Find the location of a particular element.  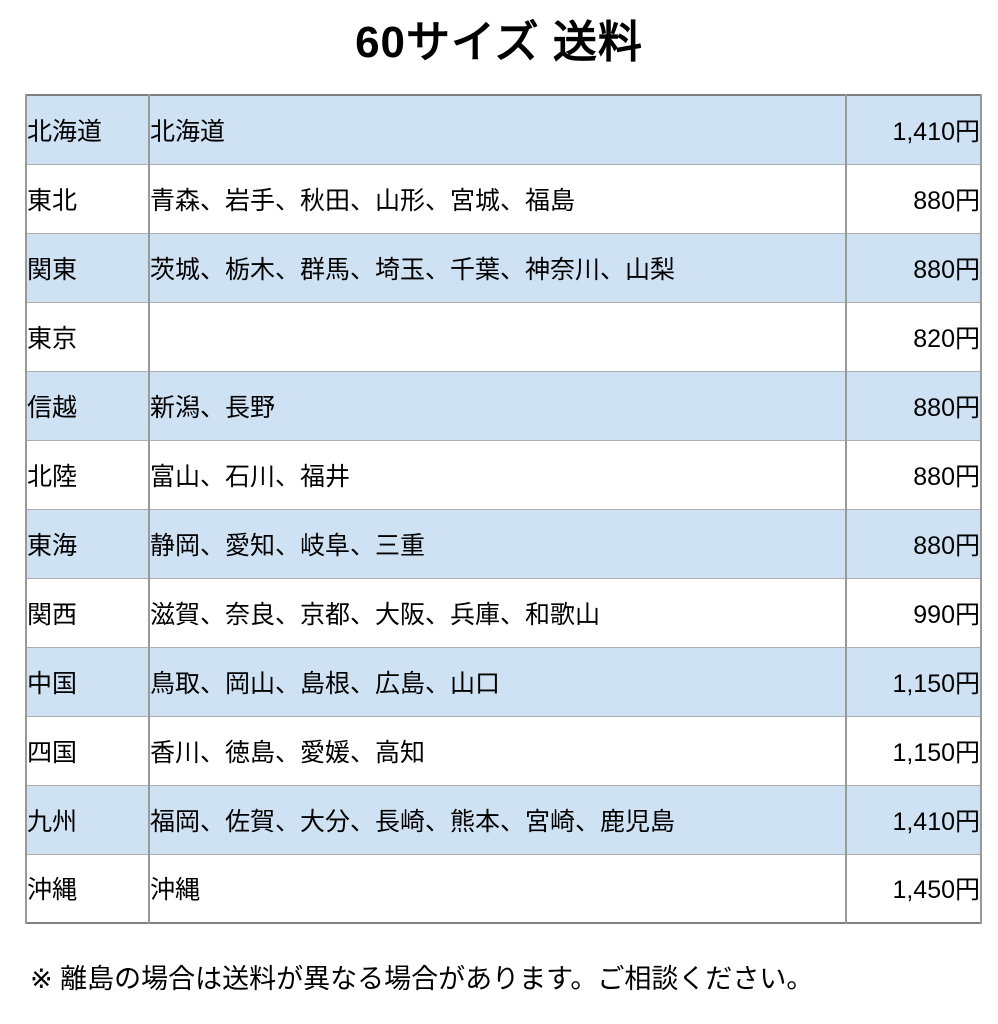

table-row-okinawa: 沖縄 沖縄 1,450円 is located at coordinates (503, 888).